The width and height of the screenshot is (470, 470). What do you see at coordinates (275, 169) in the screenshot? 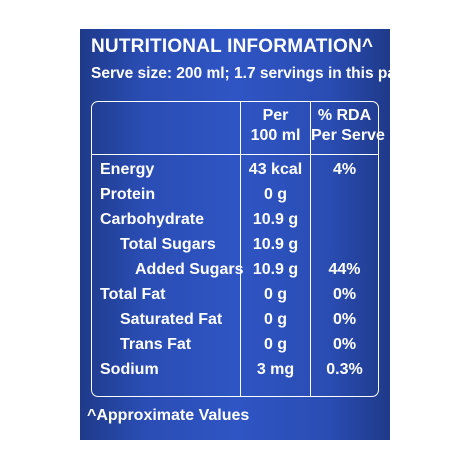
I see `row-energy-per100: 43 kcal` at bounding box center [275, 169].